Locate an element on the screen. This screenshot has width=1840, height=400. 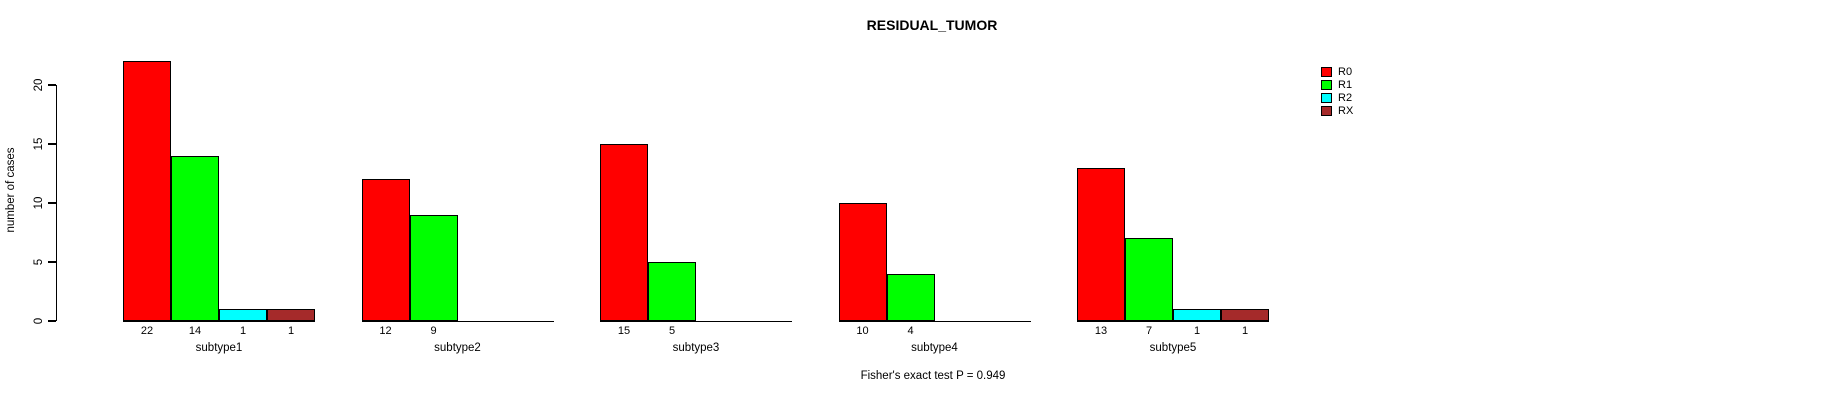
bar-value-label: 12 is located at coordinates (385, 331).